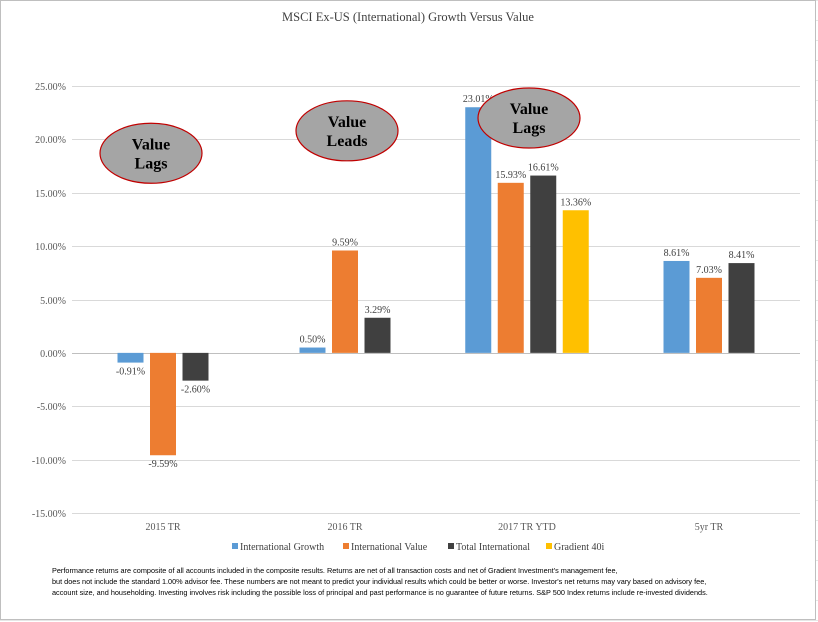  I want to click on legend-label: International Growth, so click(282, 547).